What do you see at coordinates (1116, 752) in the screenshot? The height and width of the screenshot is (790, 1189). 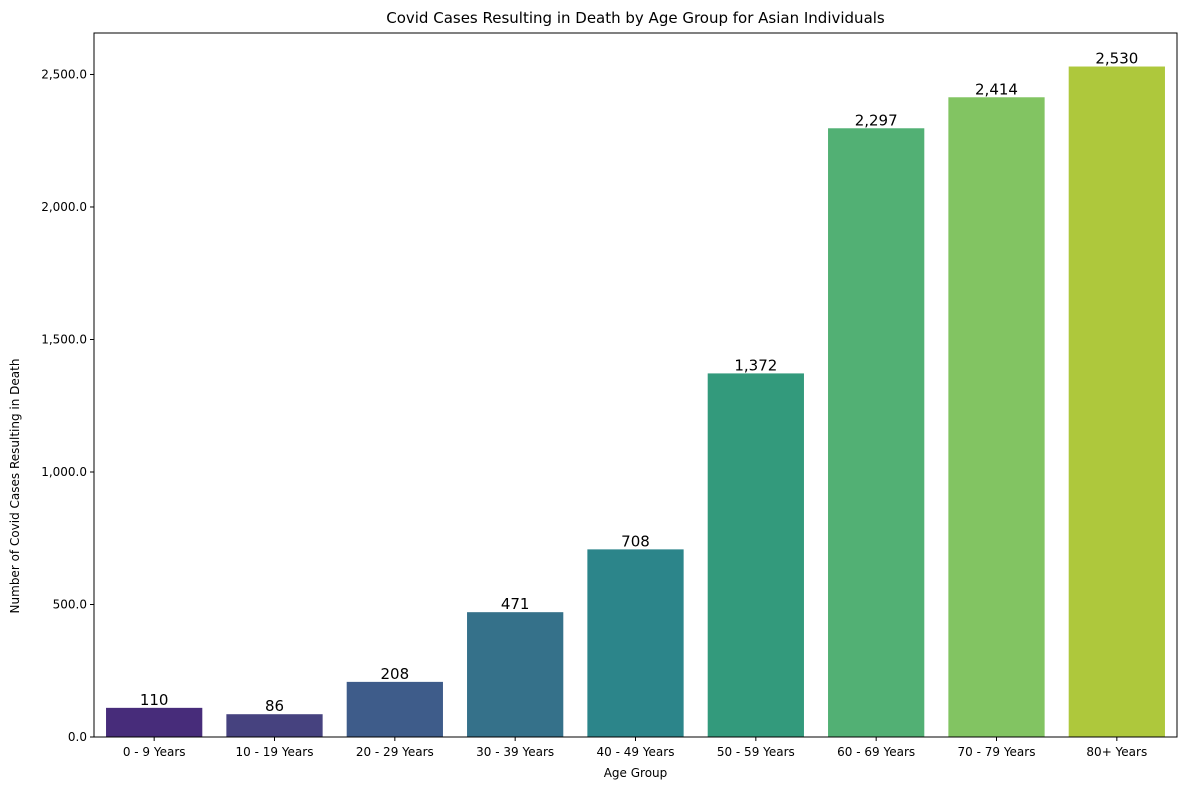 I see `x-tick-label: 80+ Years` at bounding box center [1116, 752].